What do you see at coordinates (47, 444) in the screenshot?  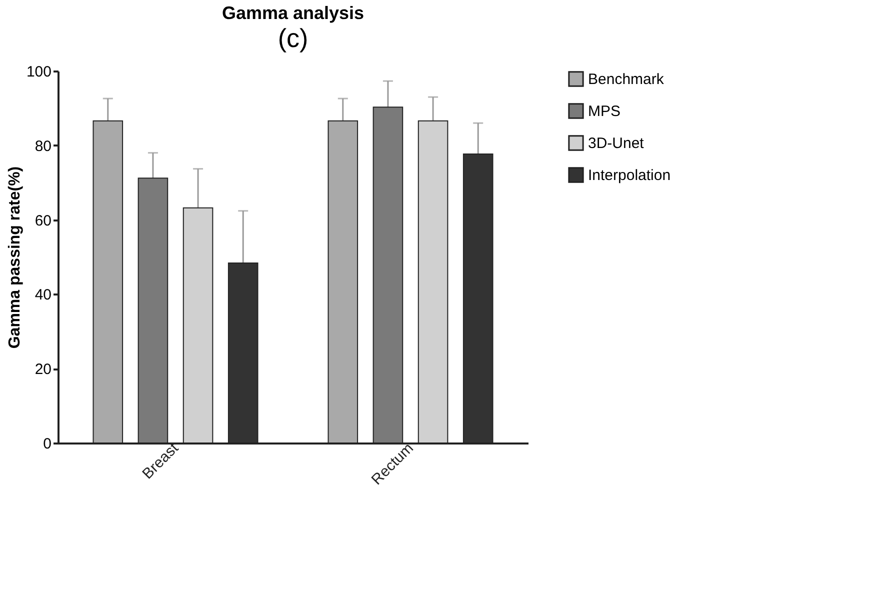 I see `y-tick-label: 0` at bounding box center [47, 444].